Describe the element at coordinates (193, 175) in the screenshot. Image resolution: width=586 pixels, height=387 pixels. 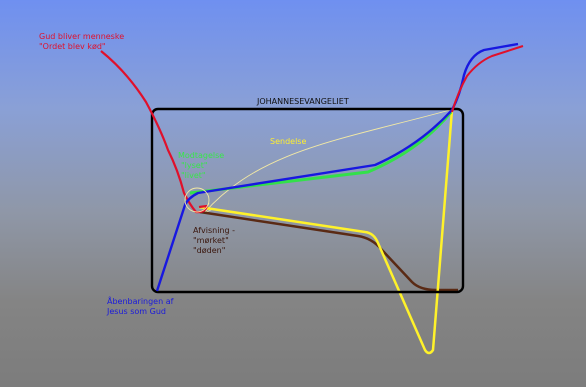
I see `reception-label-line3: "livet"` at that location.